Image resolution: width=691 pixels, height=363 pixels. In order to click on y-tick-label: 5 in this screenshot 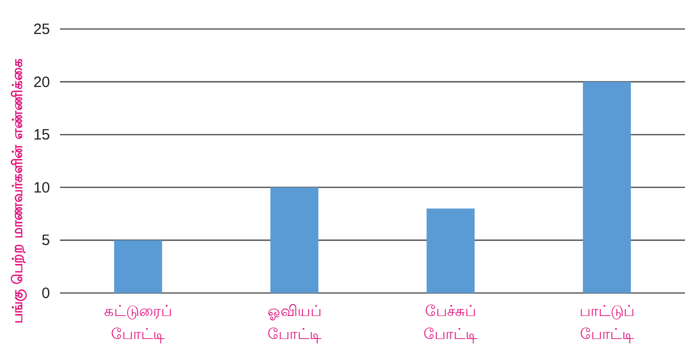, I will do `click(46, 241)`.